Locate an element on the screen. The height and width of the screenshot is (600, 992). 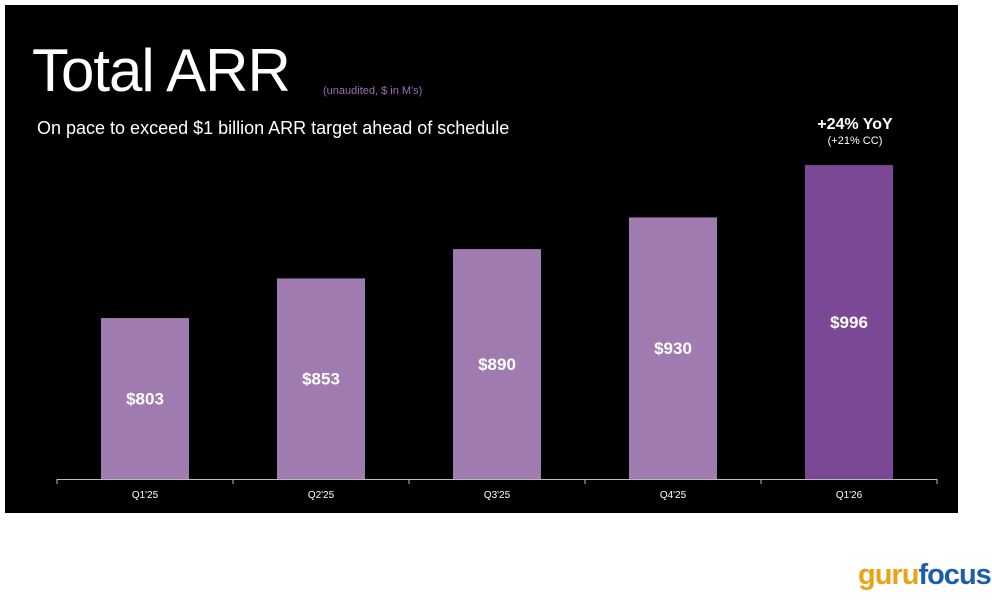
bar-Q1'25 is located at coordinates (145, 398).